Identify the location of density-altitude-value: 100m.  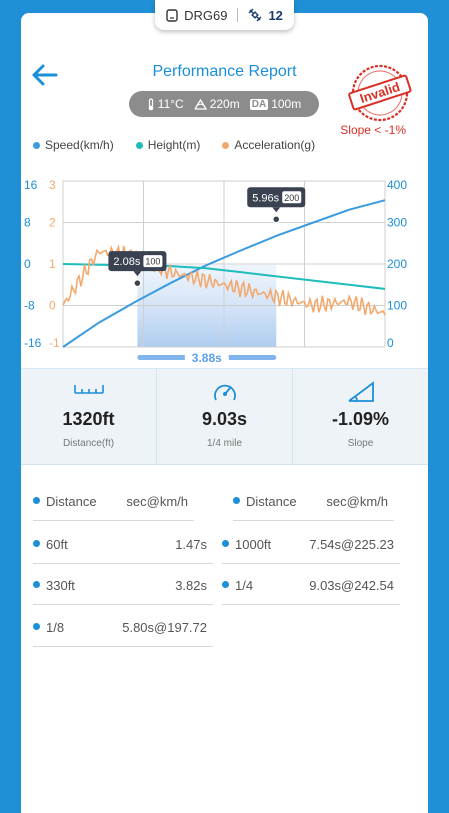
(286, 104).